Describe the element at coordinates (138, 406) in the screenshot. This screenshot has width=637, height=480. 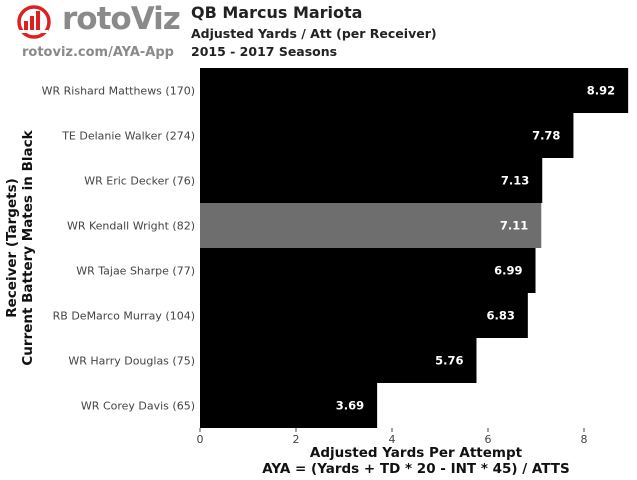
I see `category-label: WR Corey Davis (65)` at that location.